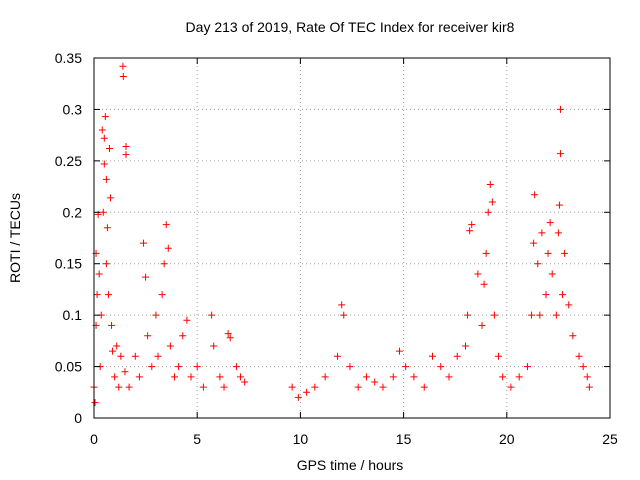 This screenshot has width=640, height=480. Describe the element at coordinates (73, 315) in the screenshot. I see `y-tick-label: 0.1` at that location.